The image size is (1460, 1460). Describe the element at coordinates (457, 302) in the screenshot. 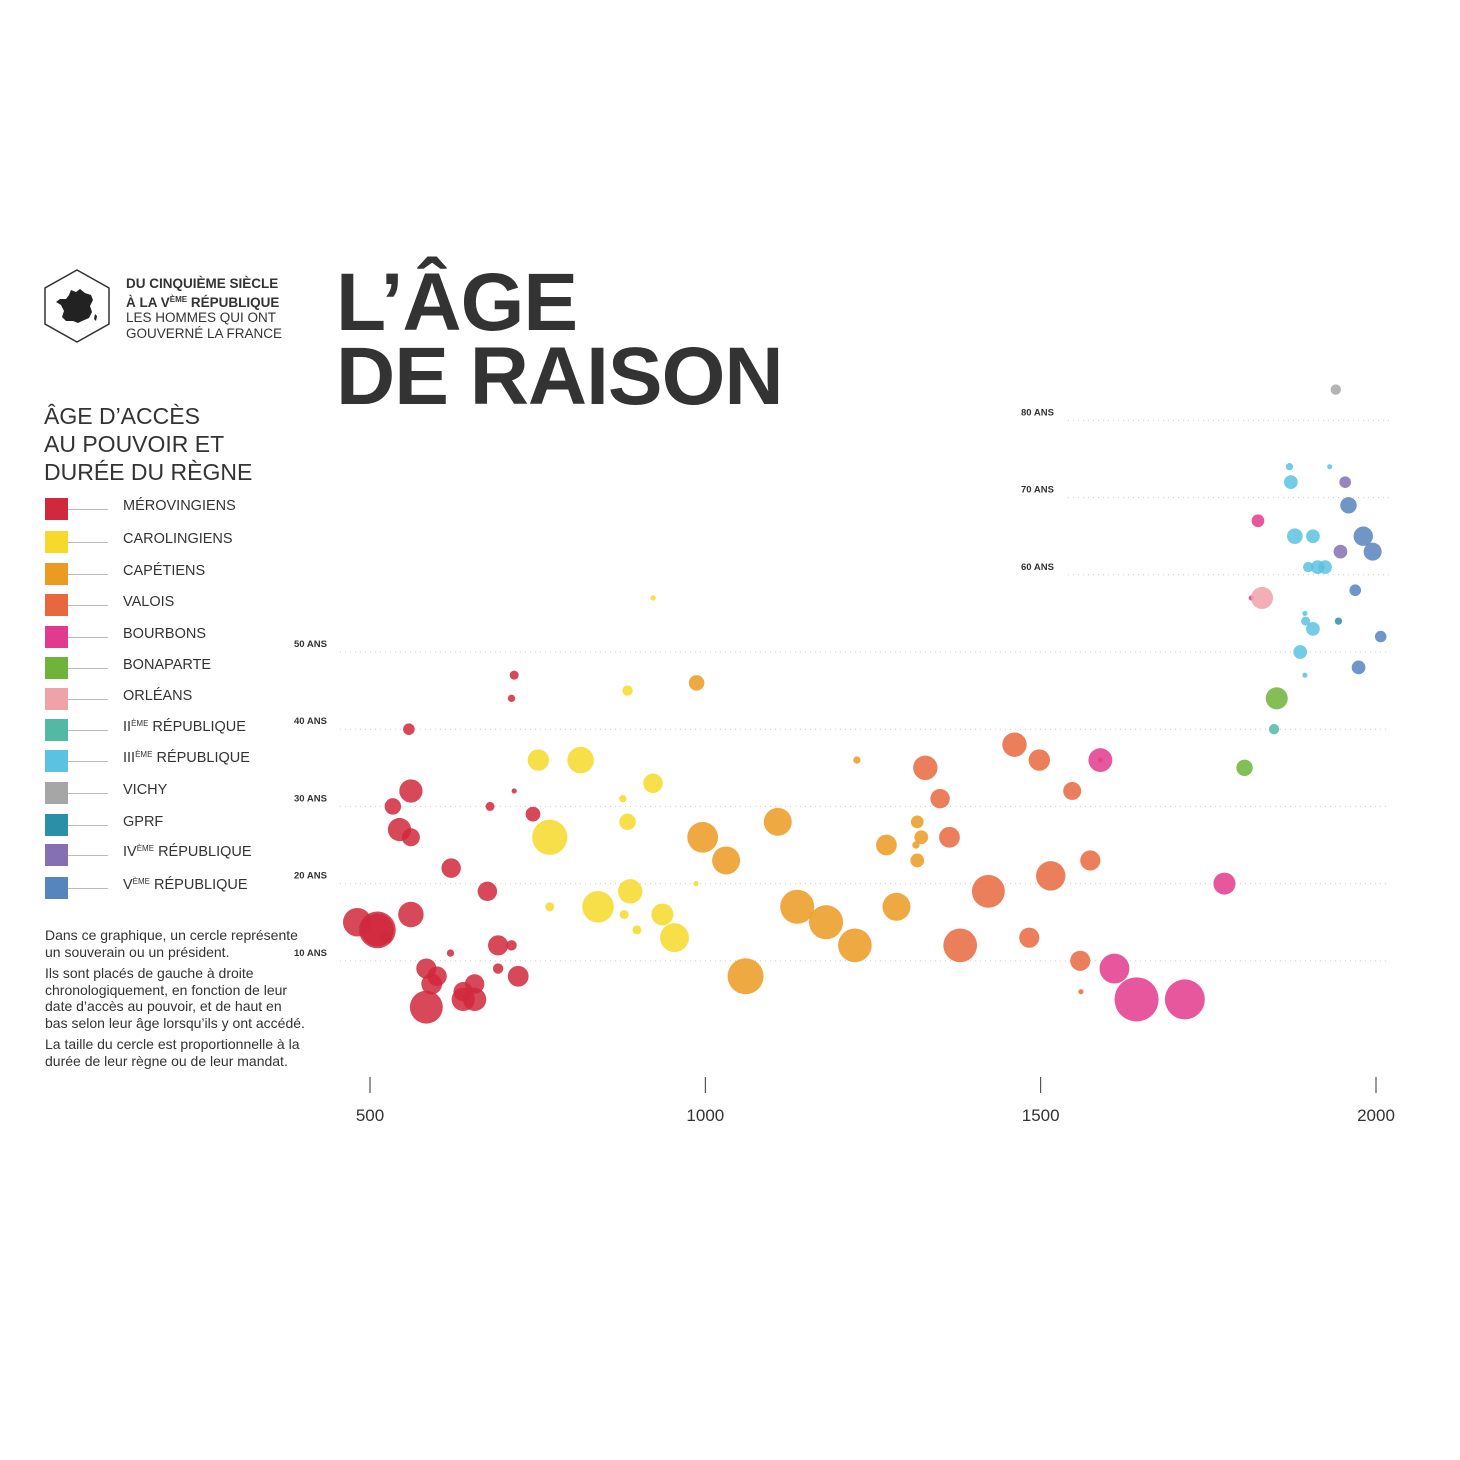

I see `title-line-1: L’ÂGE` at that location.